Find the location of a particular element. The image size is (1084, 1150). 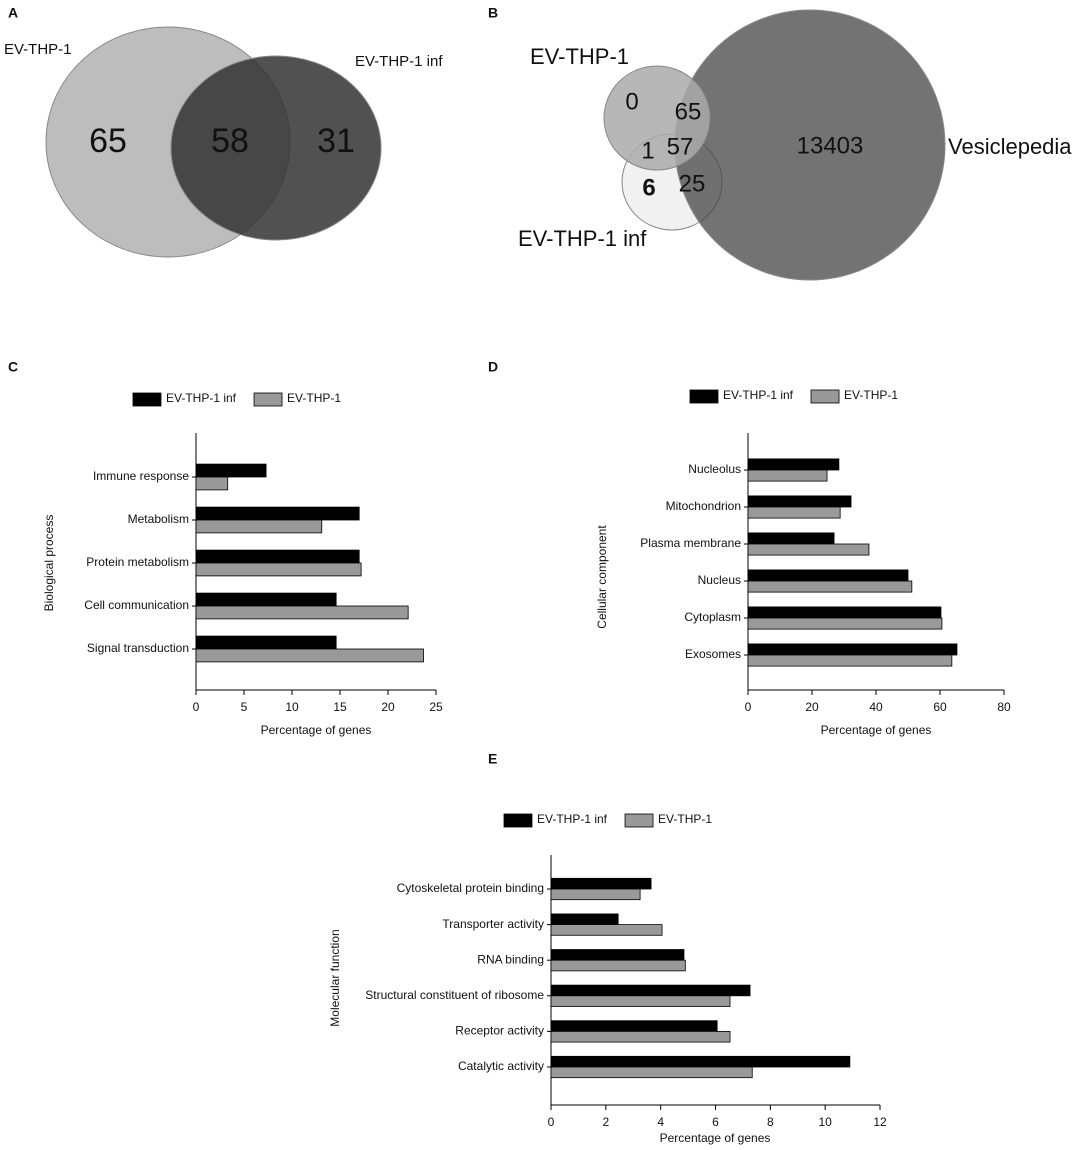

x-tick-label: 25 is located at coordinates (436, 707).